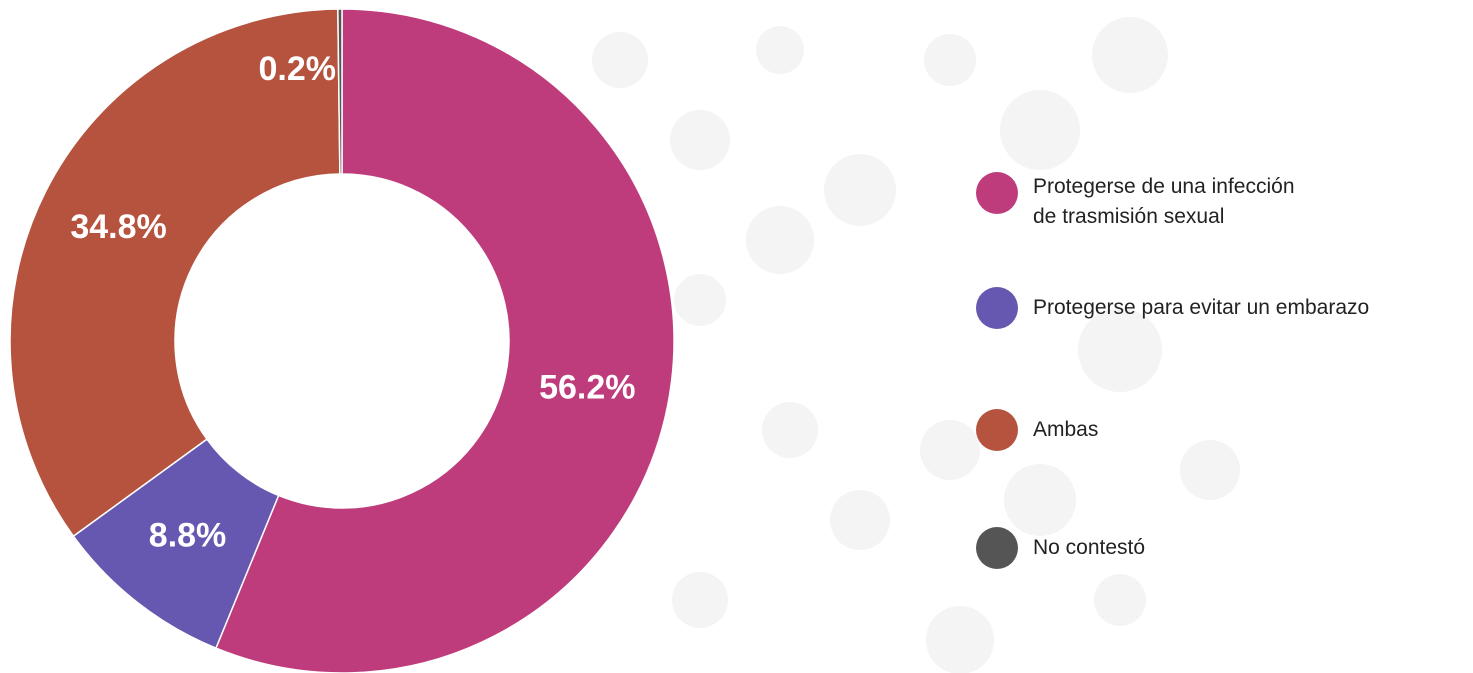  Describe the element at coordinates (340, 91) in the screenshot. I see `slice` at that location.